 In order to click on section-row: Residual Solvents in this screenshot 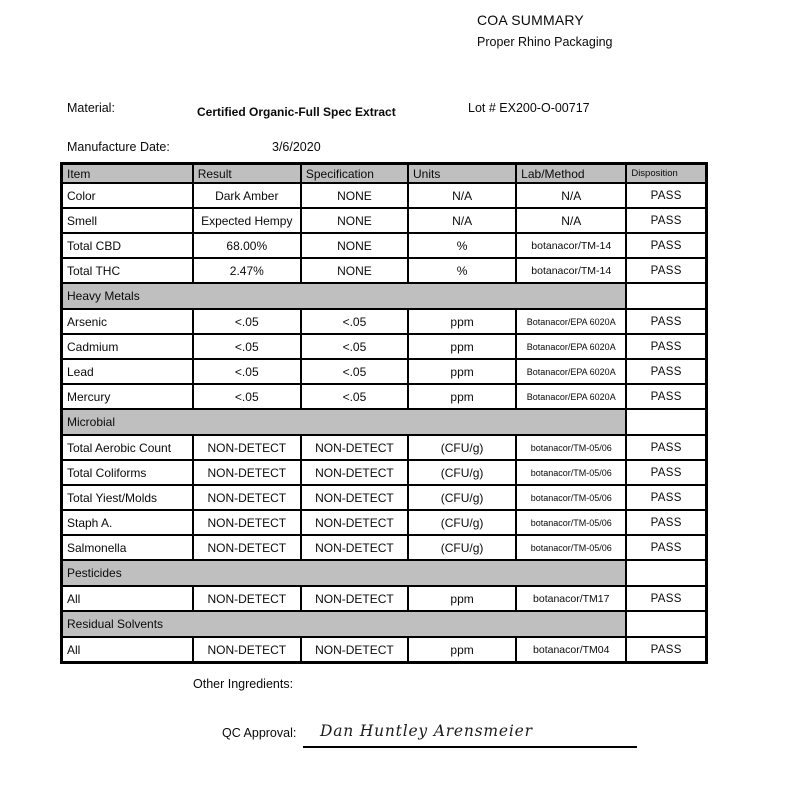, I will do `click(384, 624)`.